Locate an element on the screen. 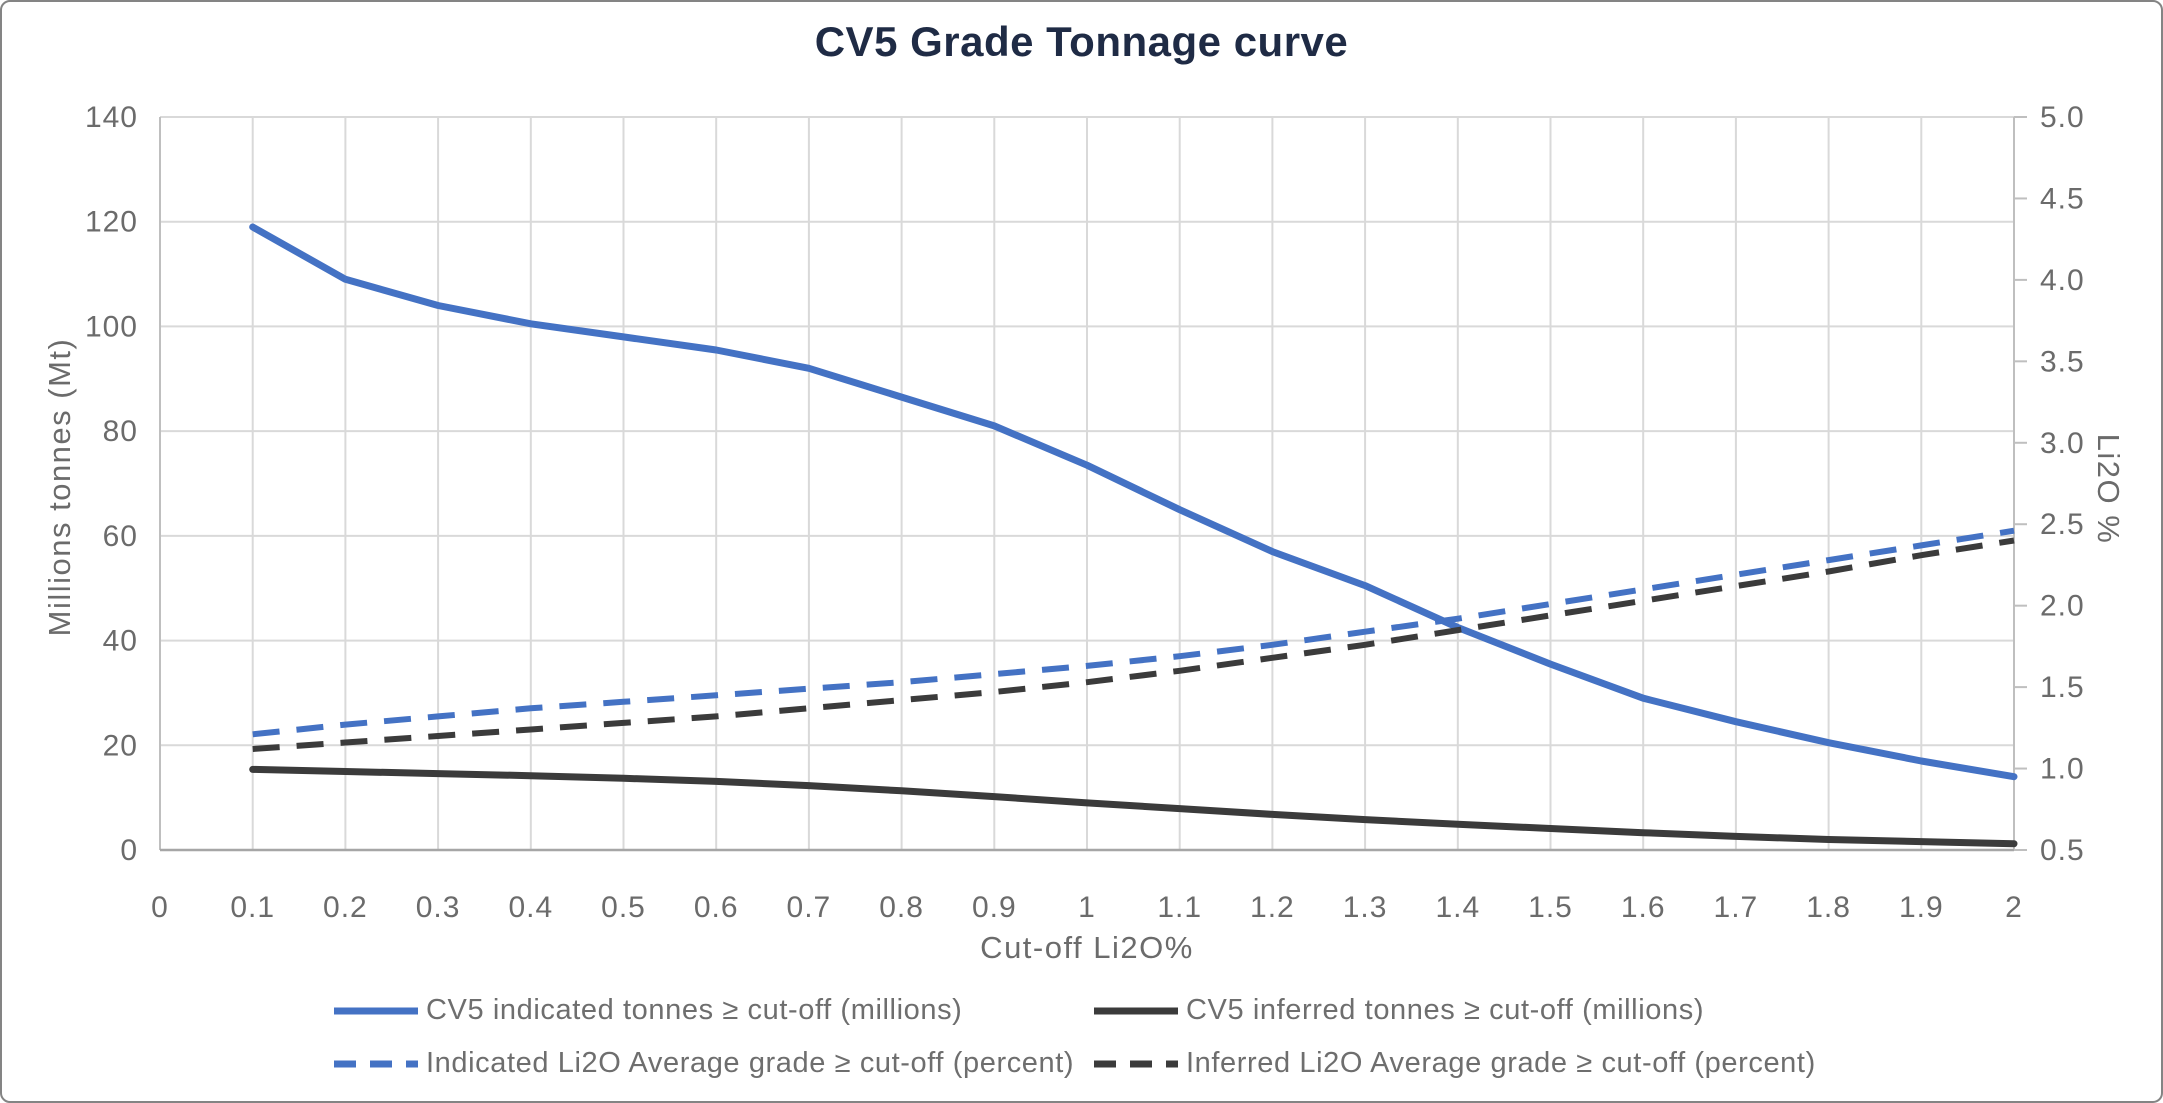 This screenshot has width=2163, height=1103. x-axis-title: Cut-off Li2O% is located at coordinates (1087, 947).